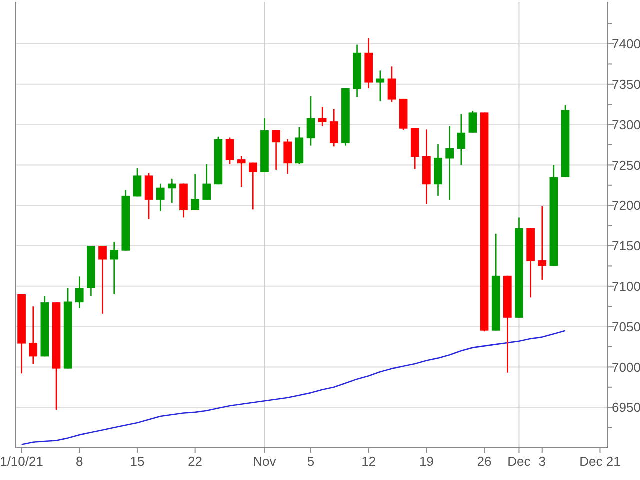 This screenshot has height=480, width=640. Describe the element at coordinates (626, 326) in the screenshot. I see `y-tick-label: 7050` at that location.